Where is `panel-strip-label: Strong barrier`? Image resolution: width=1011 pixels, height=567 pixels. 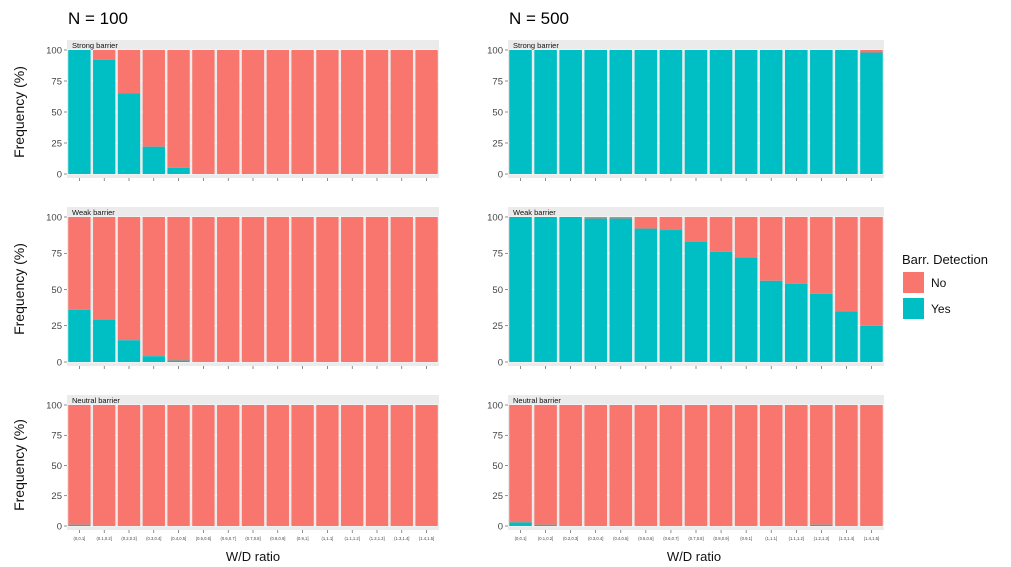 panel-strip-label: Strong barrier is located at coordinates (536, 45).